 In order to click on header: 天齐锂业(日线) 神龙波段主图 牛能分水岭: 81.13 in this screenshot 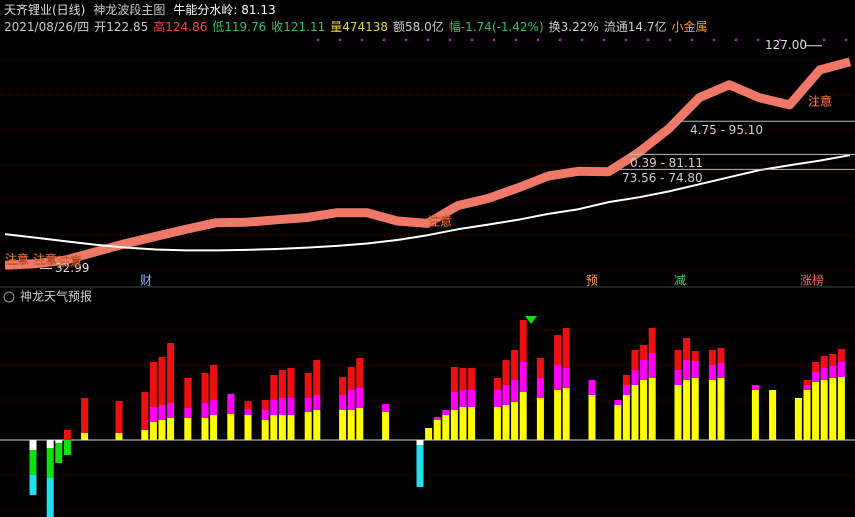, I will do `click(140, 9)`.